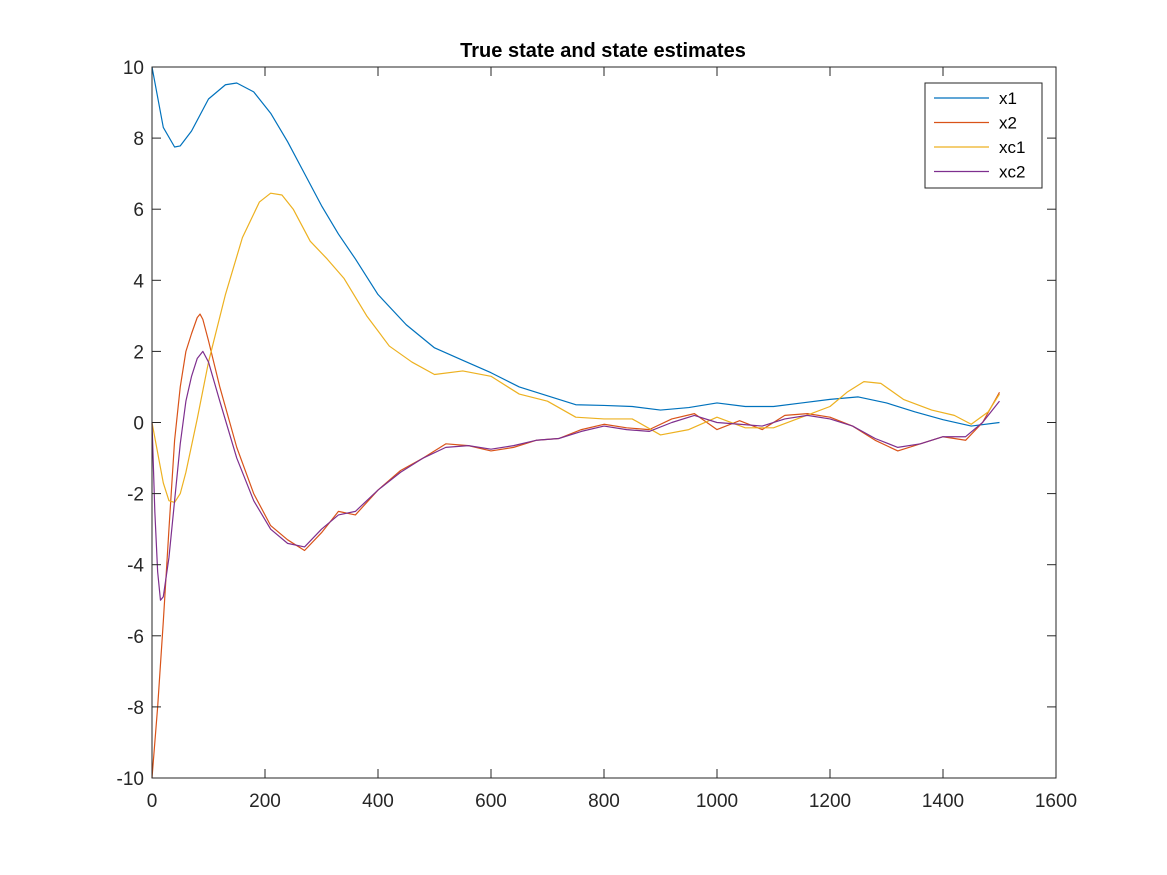 The height and width of the screenshot is (875, 1167). Describe the element at coordinates (830, 801) in the screenshot. I see `x-tick-label: 1200` at that location.